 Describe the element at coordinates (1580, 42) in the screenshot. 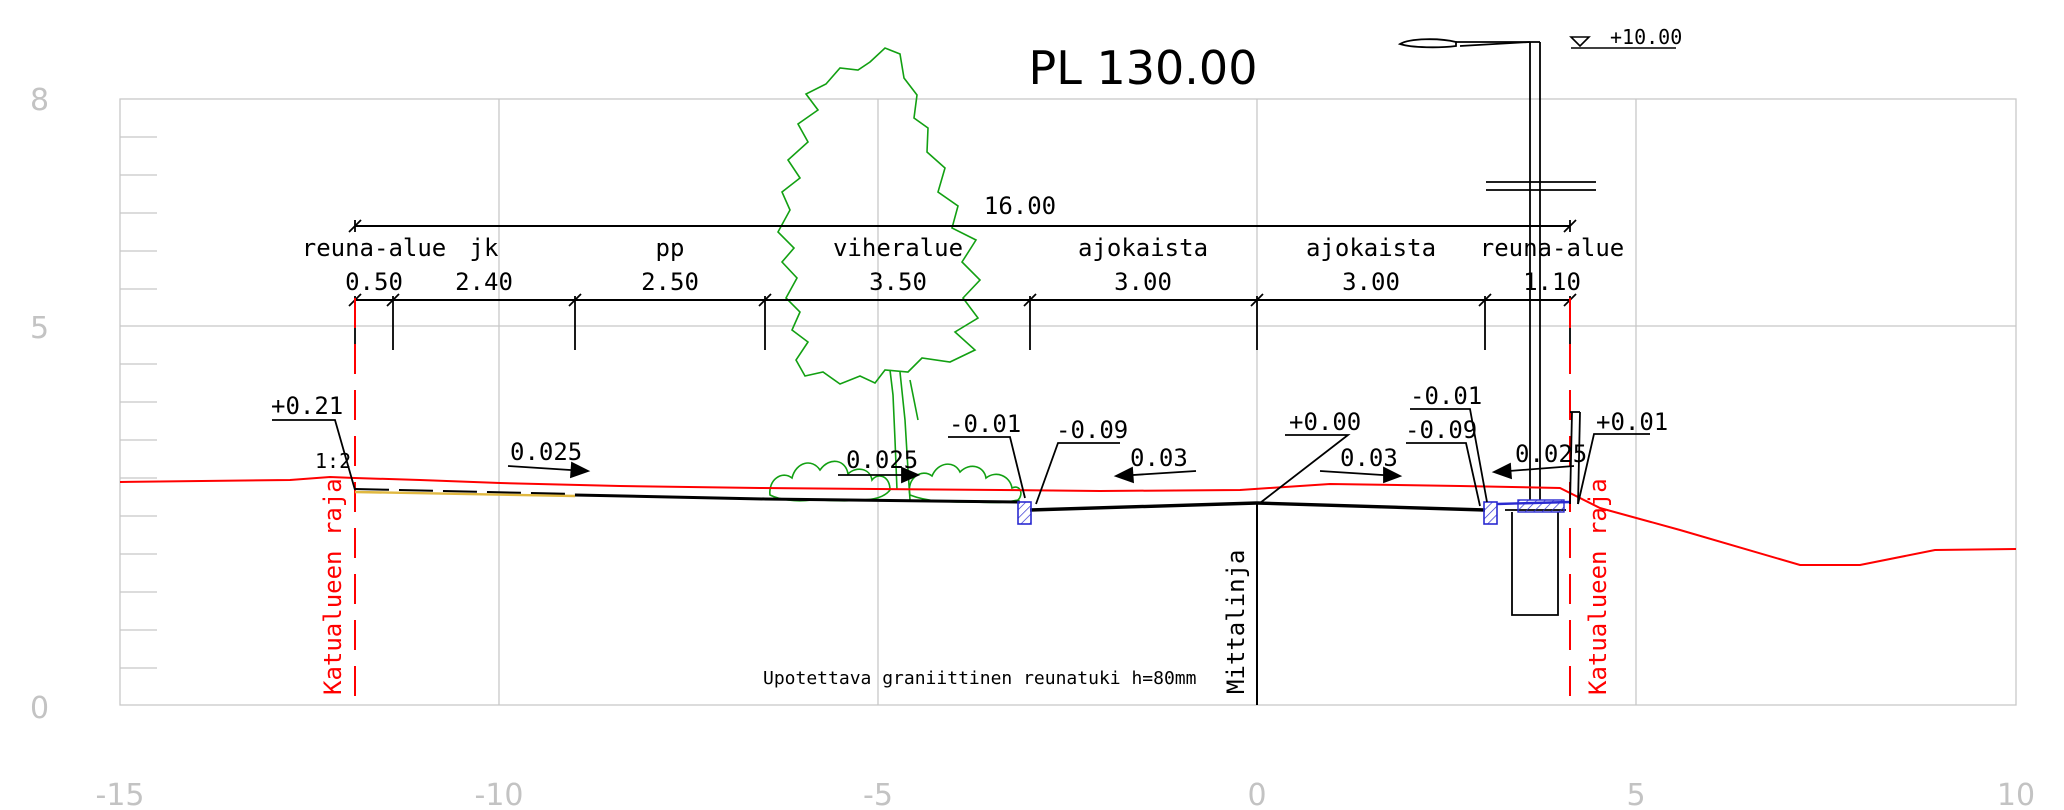

I see `elevation-triangle-icon` at that location.